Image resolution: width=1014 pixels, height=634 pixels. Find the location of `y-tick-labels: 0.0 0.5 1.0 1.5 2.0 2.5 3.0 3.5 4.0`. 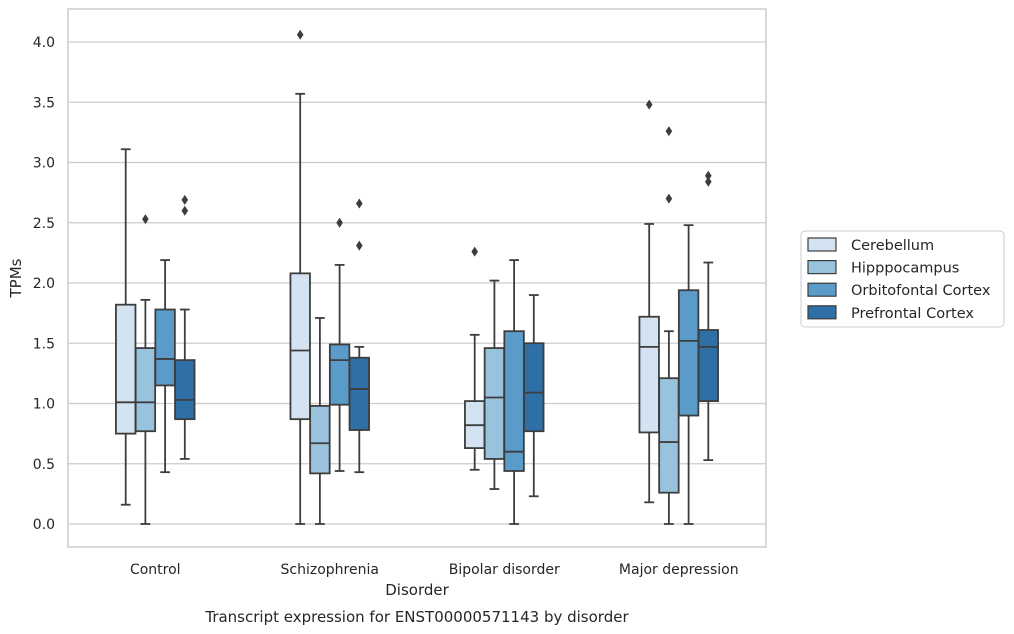

y-tick-labels: 0.0 0.5 1.0 1.5 2.0 2.5 3.0 3.5 4.0 is located at coordinates (44, 284).